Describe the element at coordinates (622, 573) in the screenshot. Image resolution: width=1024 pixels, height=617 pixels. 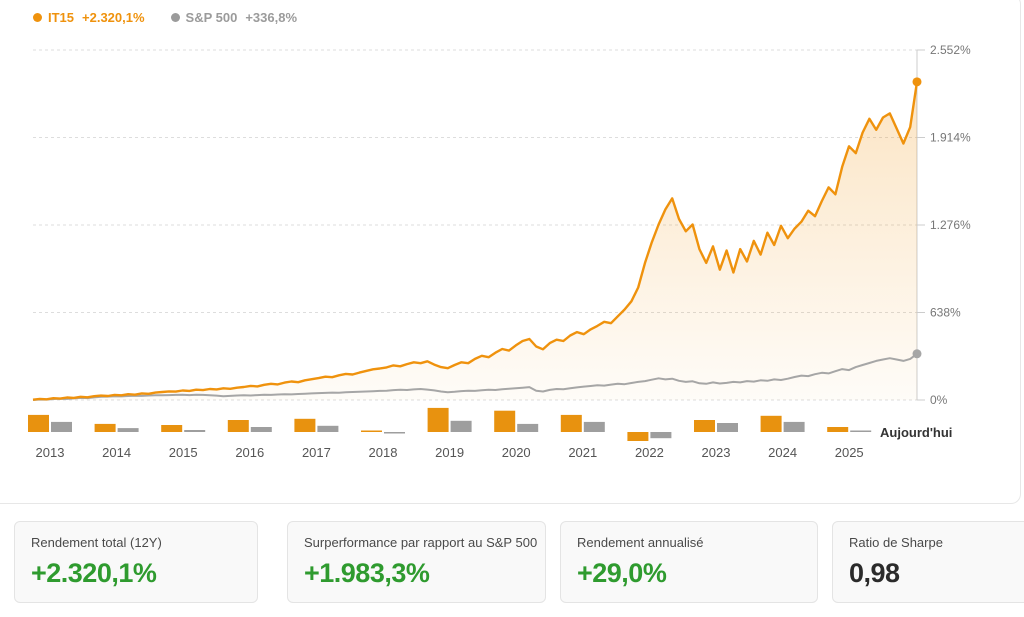
I see `stat-card-value: +29,0%` at that location.